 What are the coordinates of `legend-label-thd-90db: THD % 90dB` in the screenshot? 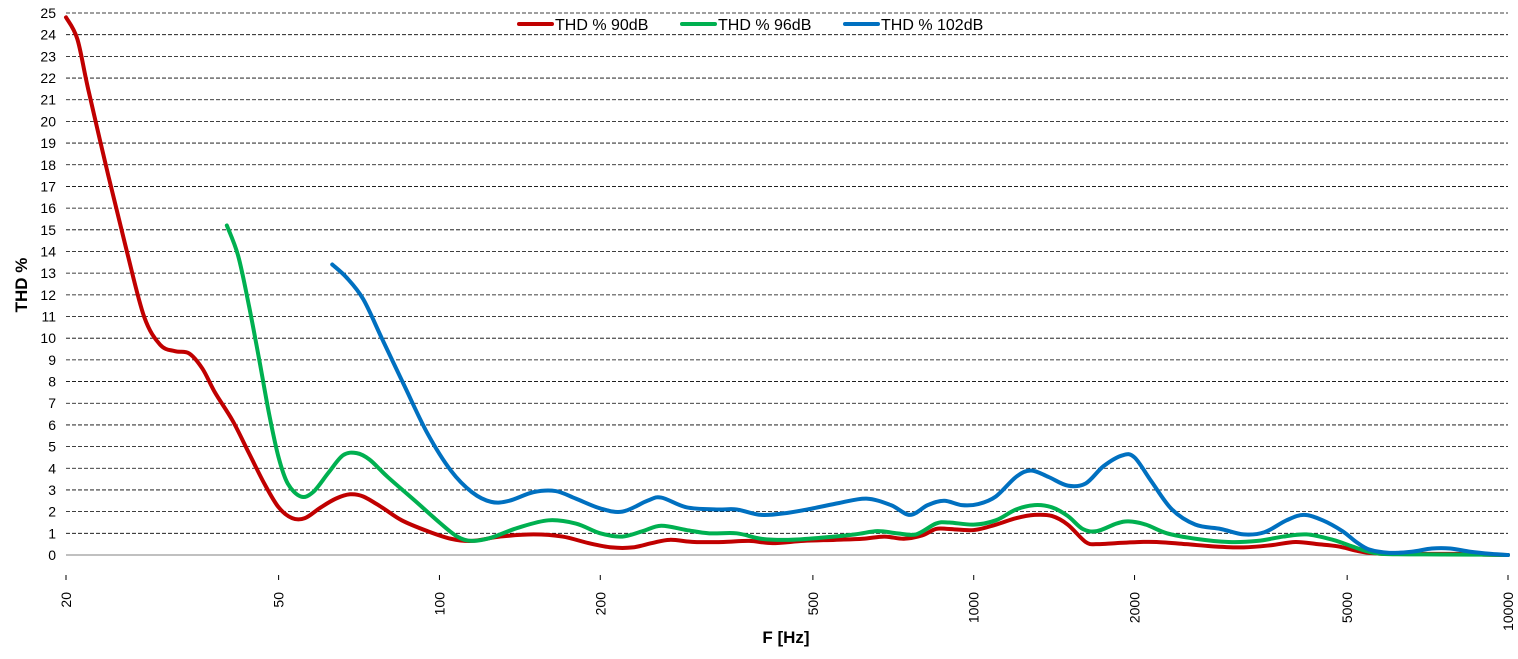 It's located at (601, 25).